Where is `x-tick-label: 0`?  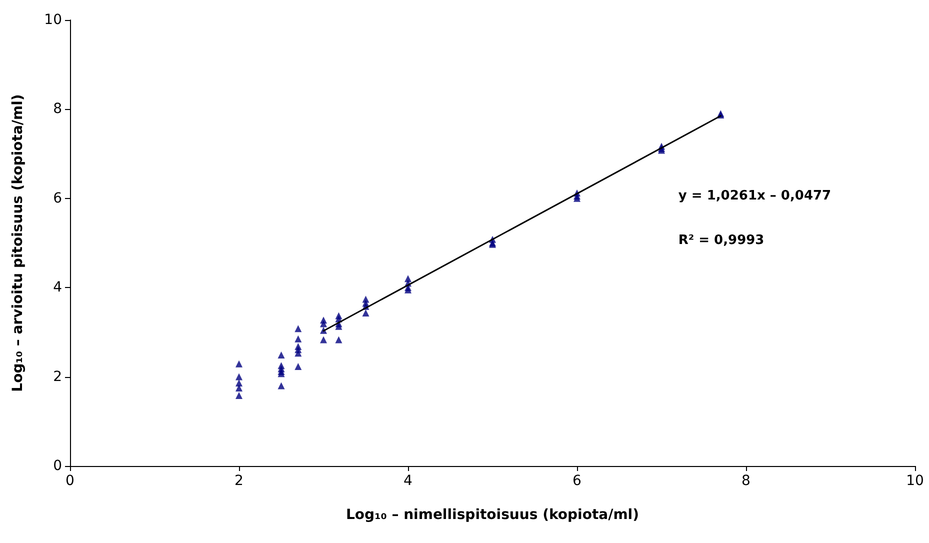
x-tick-label: 0 is located at coordinates (70, 481).